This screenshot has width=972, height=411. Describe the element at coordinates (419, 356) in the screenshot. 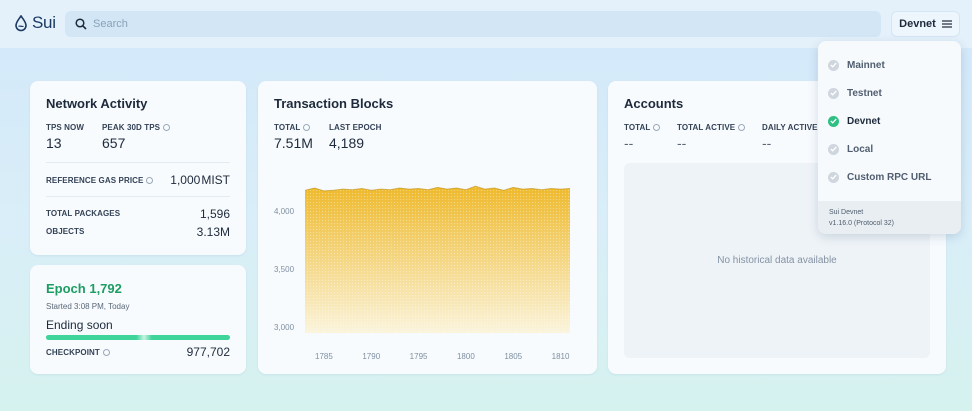

I see `x-tick-label: 1795` at that location.